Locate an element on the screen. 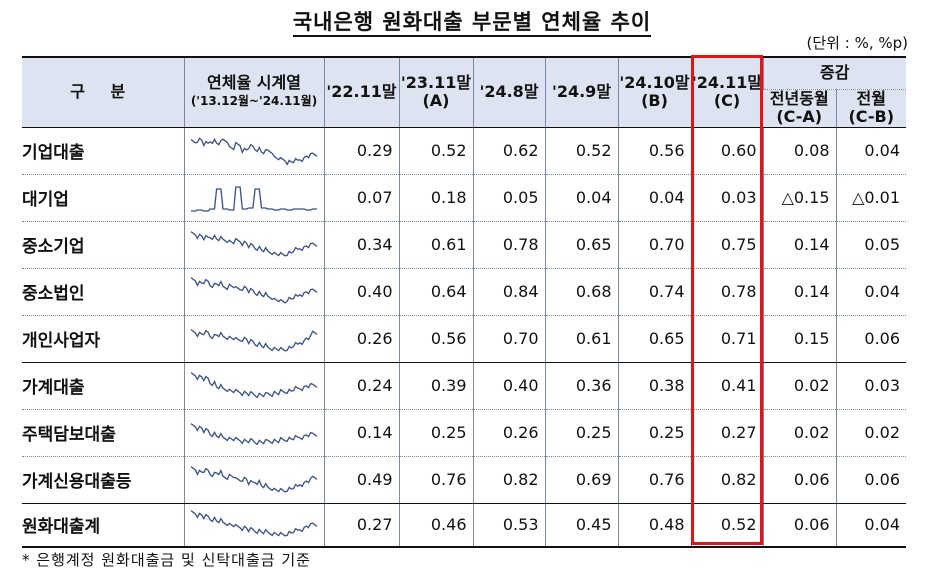 The height and width of the screenshot is (576, 944). header-change-yoy: 전년동월 (C-A) is located at coordinates (799, 108).